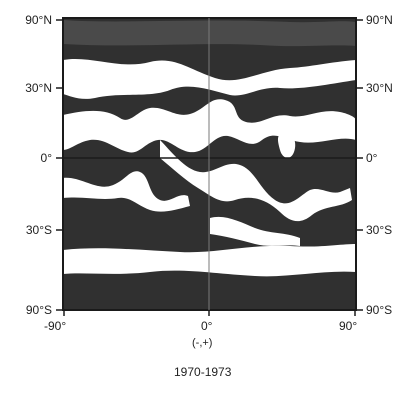 This screenshot has width=411, height=393. What do you see at coordinates (209, 313) in the screenshot?
I see `bottom-ticks` at bounding box center [209, 313].